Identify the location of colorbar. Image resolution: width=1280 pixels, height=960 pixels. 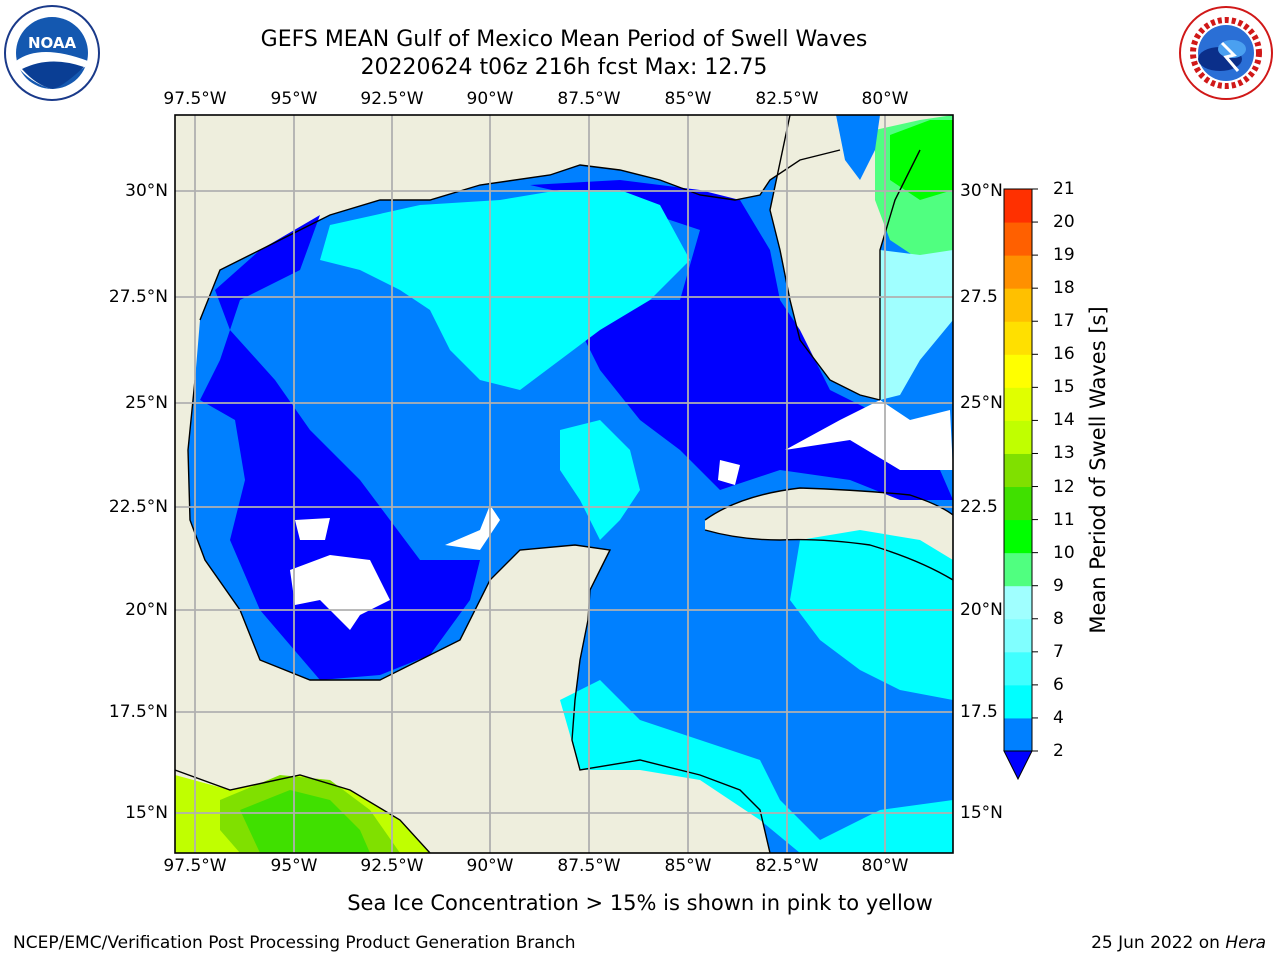
(1020, 484).